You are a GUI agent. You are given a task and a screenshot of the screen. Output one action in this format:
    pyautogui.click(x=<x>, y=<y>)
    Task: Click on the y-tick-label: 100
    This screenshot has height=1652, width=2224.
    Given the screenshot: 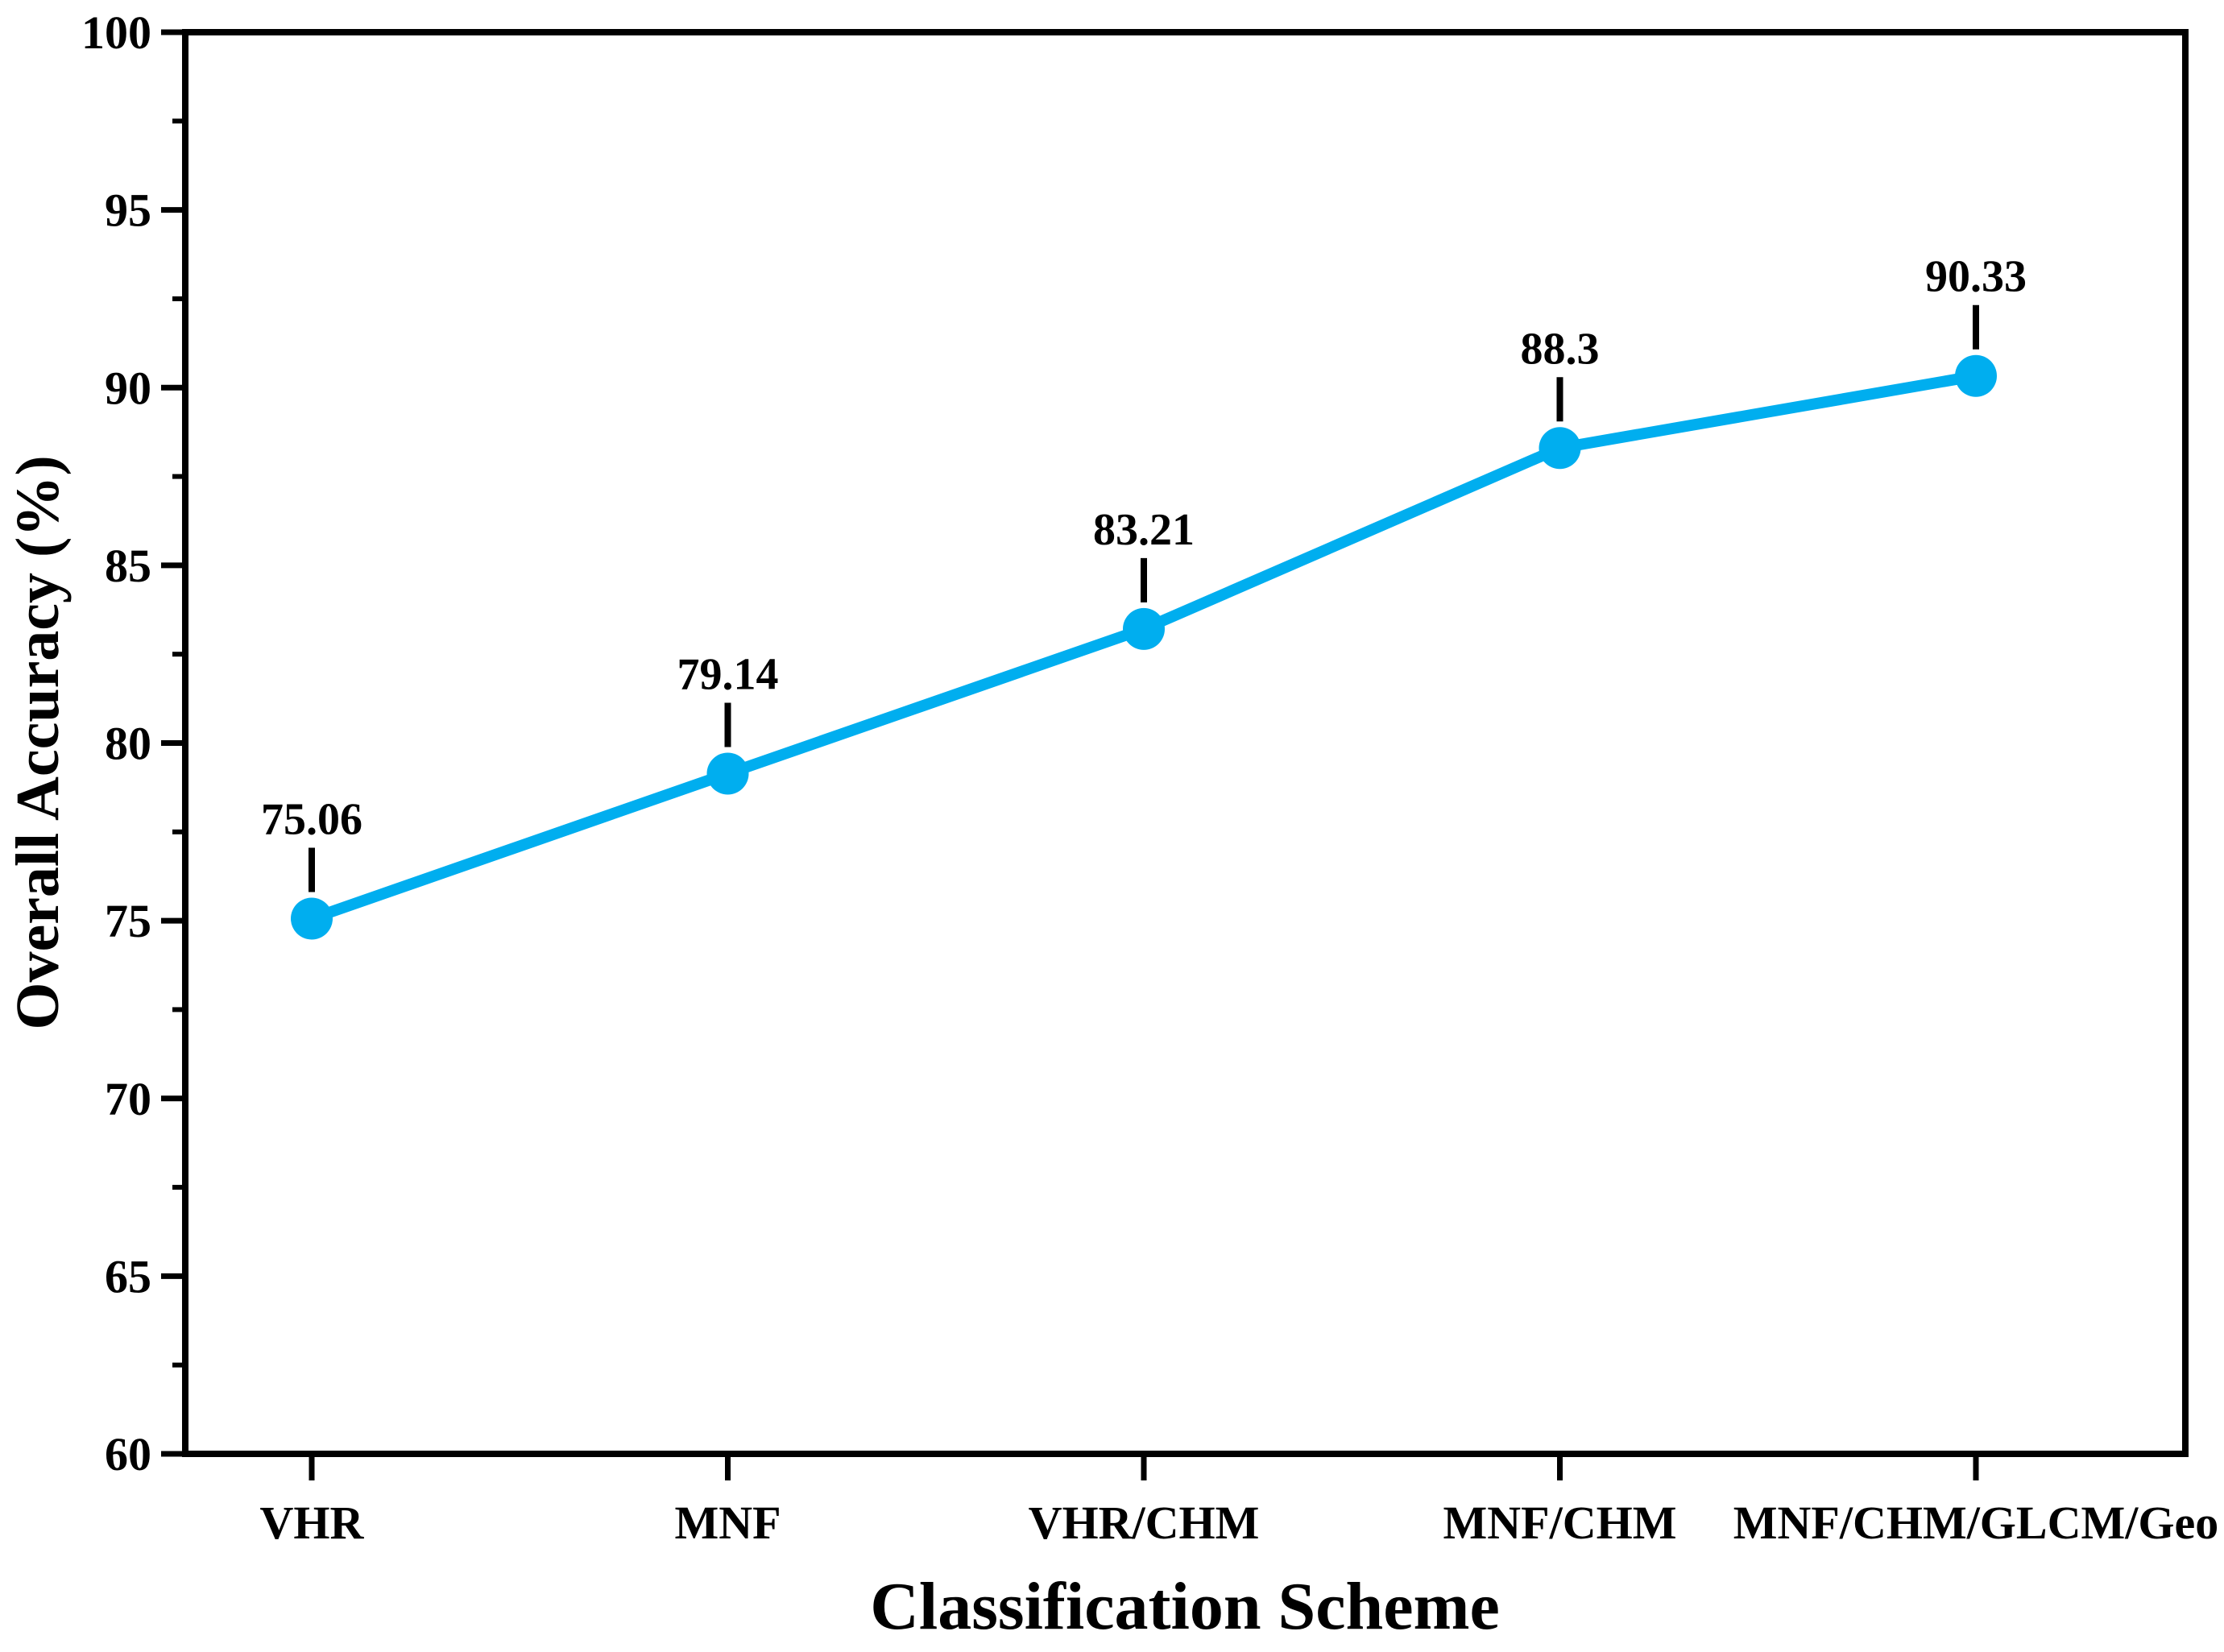 What is the action you would take?
    pyautogui.click(x=116, y=32)
    